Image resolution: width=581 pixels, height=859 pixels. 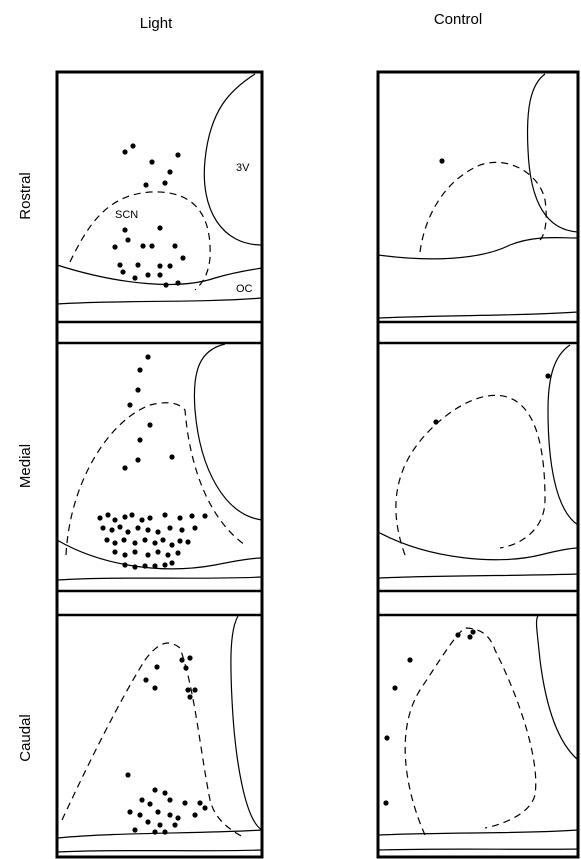 What do you see at coordinates (25, 196) in the screenshot?
I see `row-title: Rostral` at bounding box center [25, 196].